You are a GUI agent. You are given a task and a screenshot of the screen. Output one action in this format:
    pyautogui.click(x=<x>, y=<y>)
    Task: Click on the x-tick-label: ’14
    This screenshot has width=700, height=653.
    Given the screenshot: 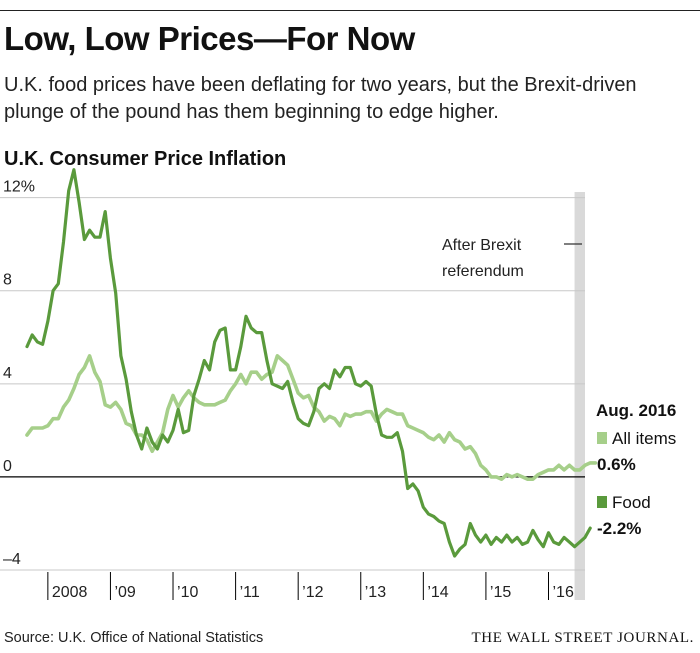 What is the action you would take?
    pyautogui.click(x=437, y=592)
    